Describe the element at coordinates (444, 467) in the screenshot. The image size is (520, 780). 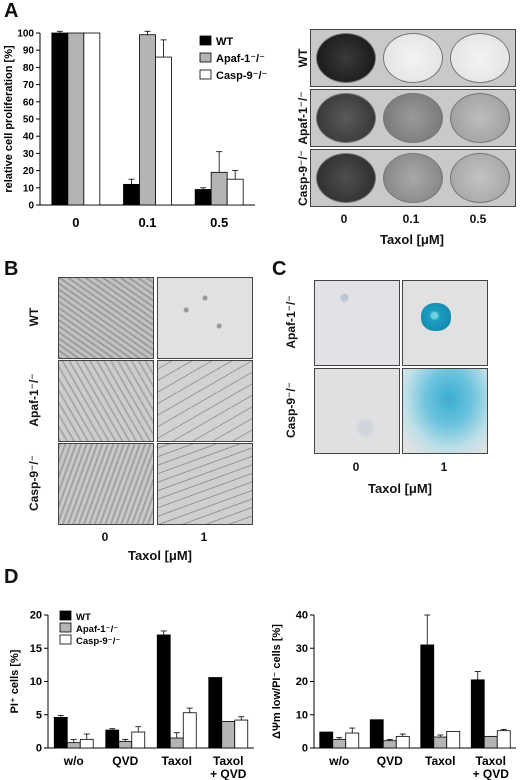
I see `c-dose-tick-1: 1` at that location.